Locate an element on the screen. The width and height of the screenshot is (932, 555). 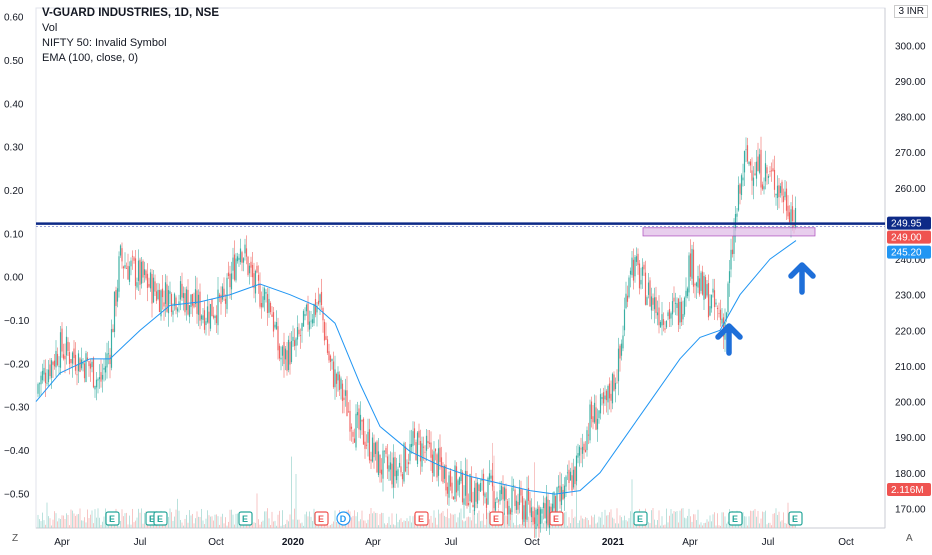
event-marker-label: E is located at coordinates (112, 519).